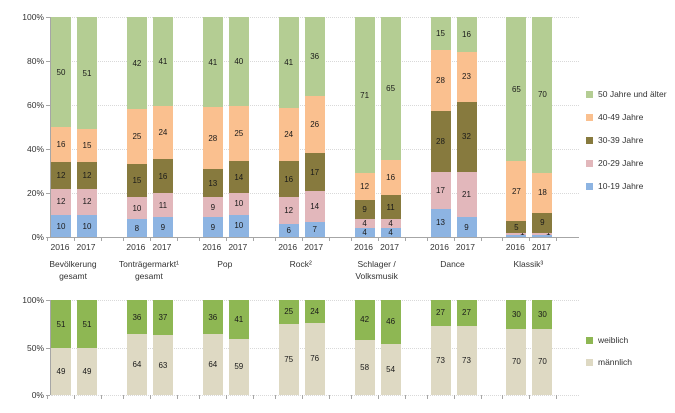 The image size is (675, 413). Describe the element at coordinates (239, 226) in the screenshot. I see `bar-value-label: 10` at that location.